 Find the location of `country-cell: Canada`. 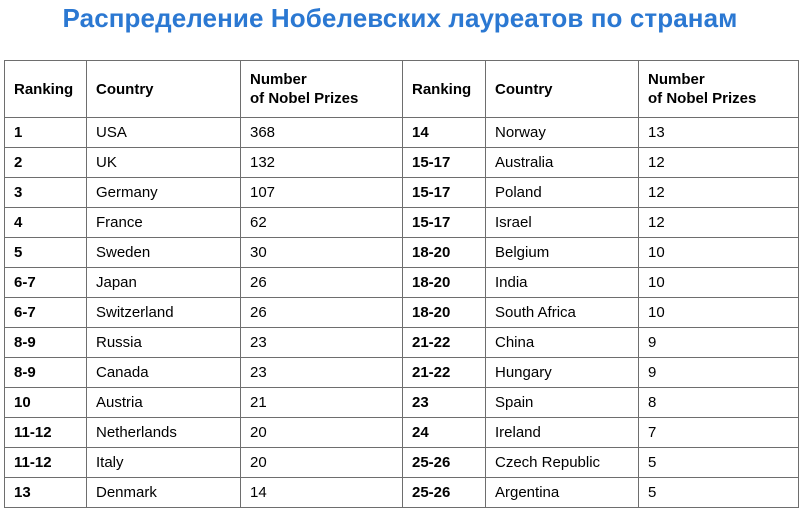

country-cell: Canada is located at coordinates (163, 372).